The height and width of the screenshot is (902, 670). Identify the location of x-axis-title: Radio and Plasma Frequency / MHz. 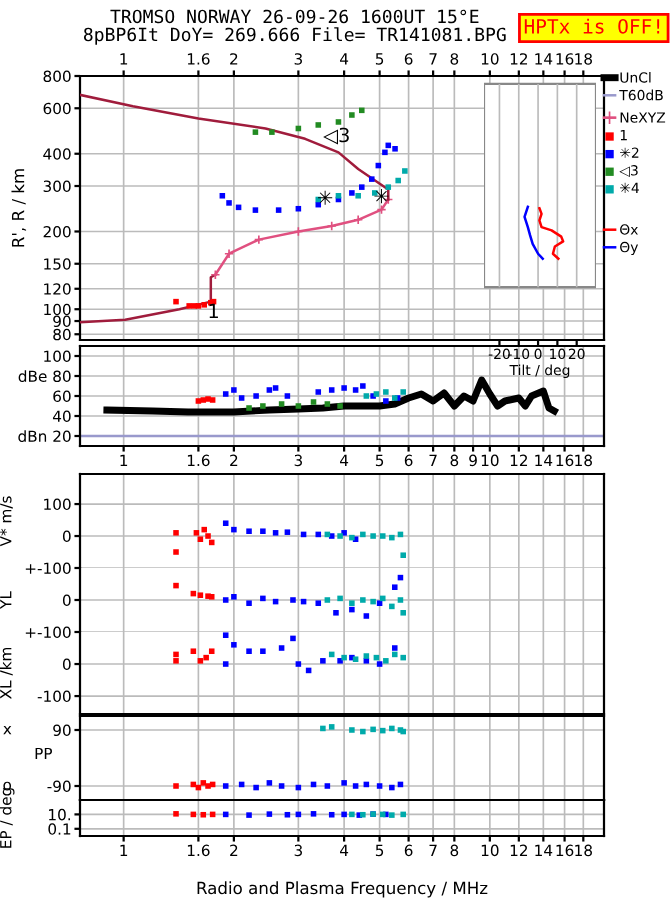
(342, 889).